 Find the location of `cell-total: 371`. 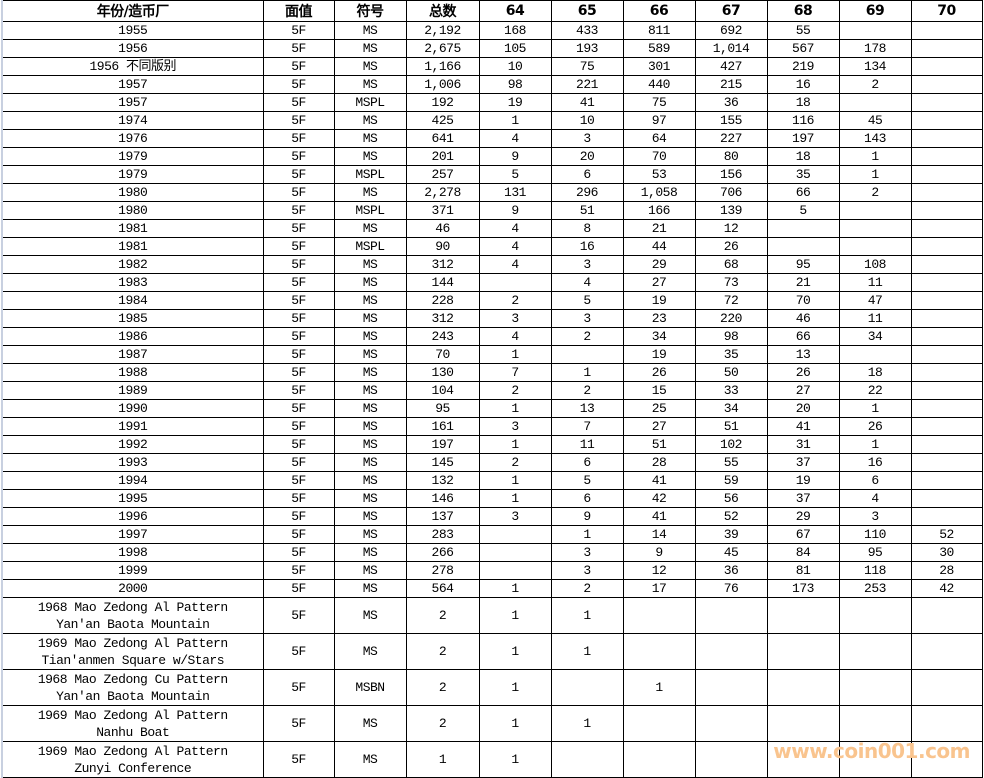

cell-total: 371 is located at coordinates (442, 210).